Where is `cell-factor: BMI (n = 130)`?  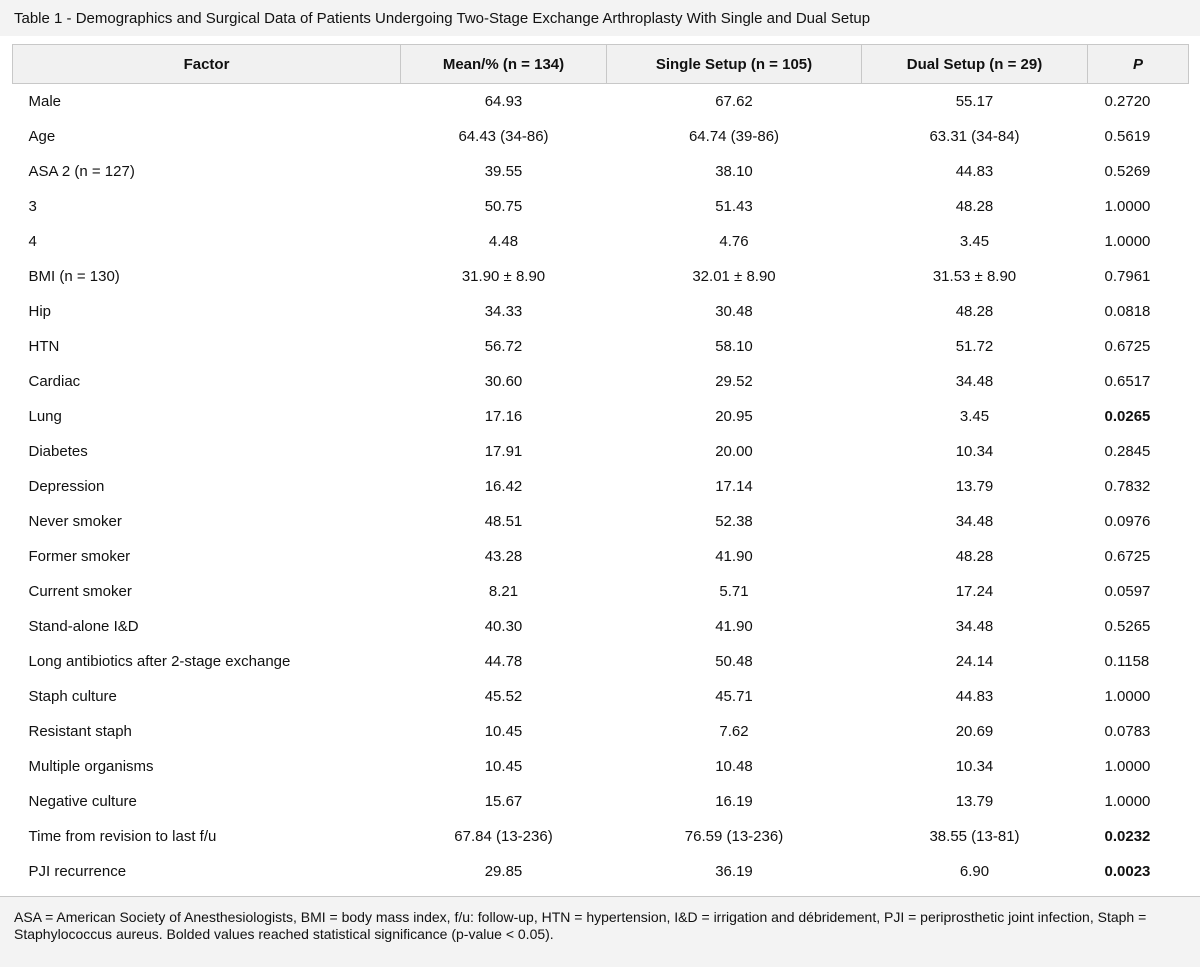
cell-factor: BMI (n = 130) is located at coordinates (74, 276).